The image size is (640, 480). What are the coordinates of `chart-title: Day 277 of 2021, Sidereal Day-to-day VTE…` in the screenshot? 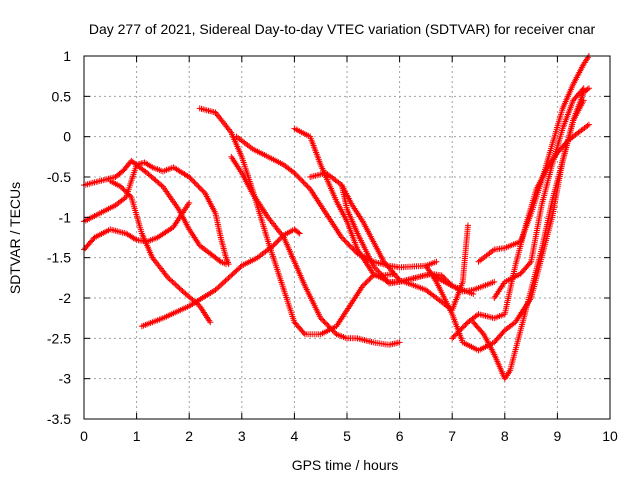 It's located at (342, 29).